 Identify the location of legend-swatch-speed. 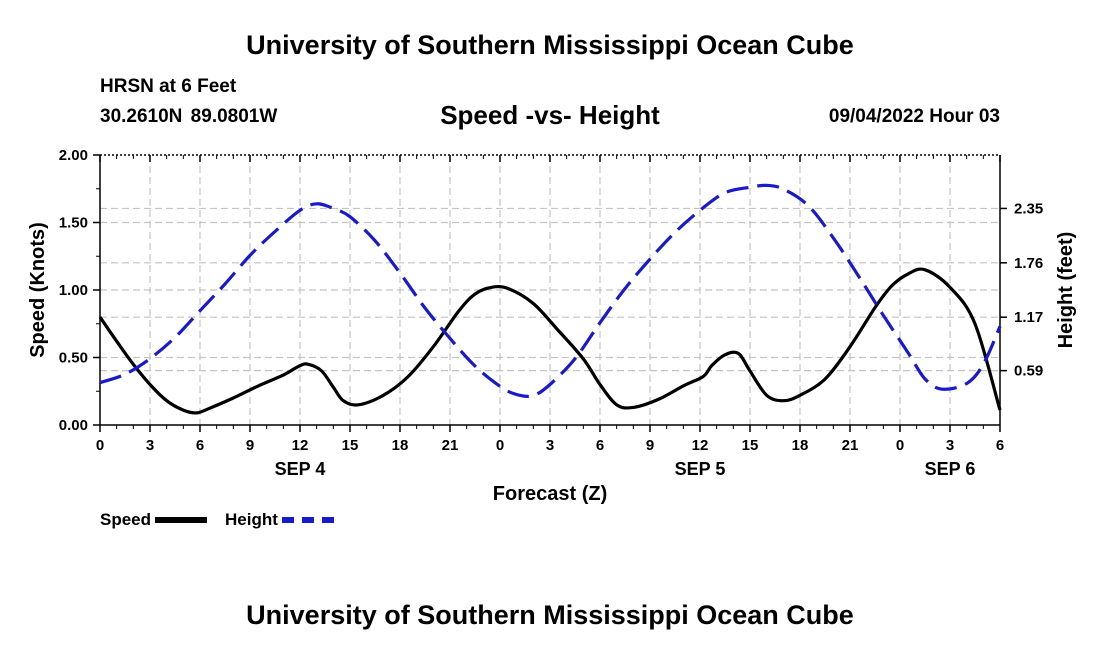
(181, 520).